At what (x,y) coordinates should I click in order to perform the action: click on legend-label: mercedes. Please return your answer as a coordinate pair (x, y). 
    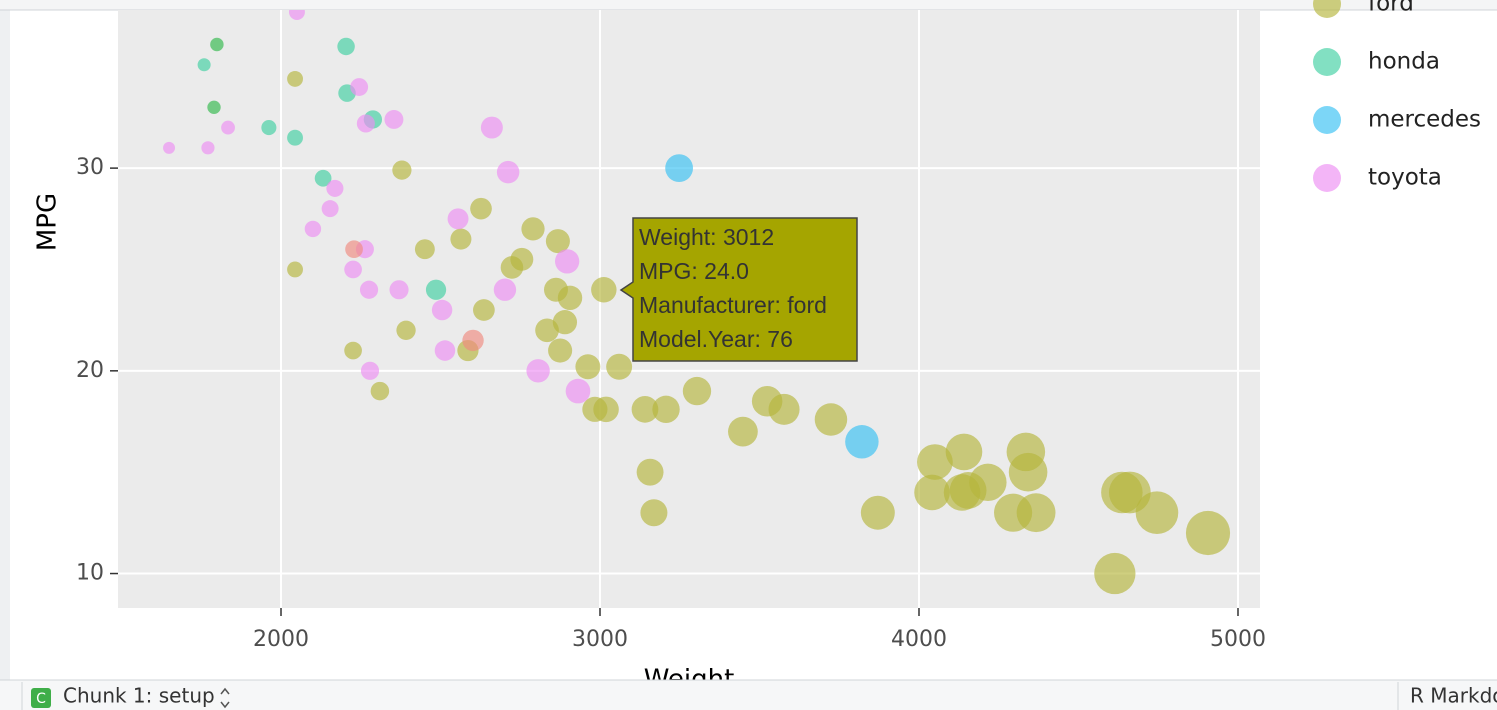
    Looking at the image, I should click on (1424, 120).